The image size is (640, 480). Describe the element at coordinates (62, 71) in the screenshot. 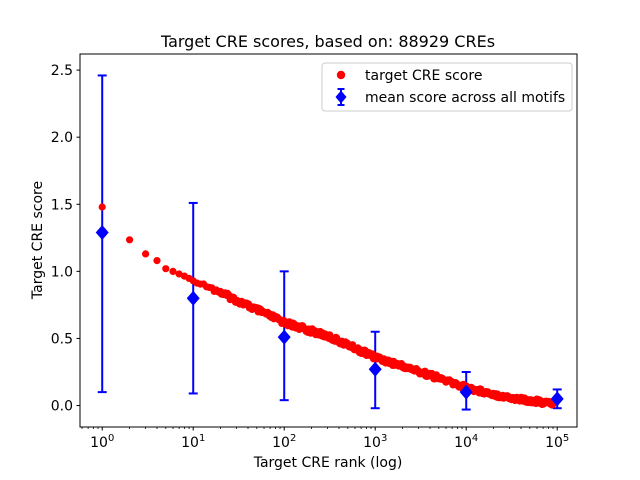

I see `y-tick-label: 2.5` at that location.